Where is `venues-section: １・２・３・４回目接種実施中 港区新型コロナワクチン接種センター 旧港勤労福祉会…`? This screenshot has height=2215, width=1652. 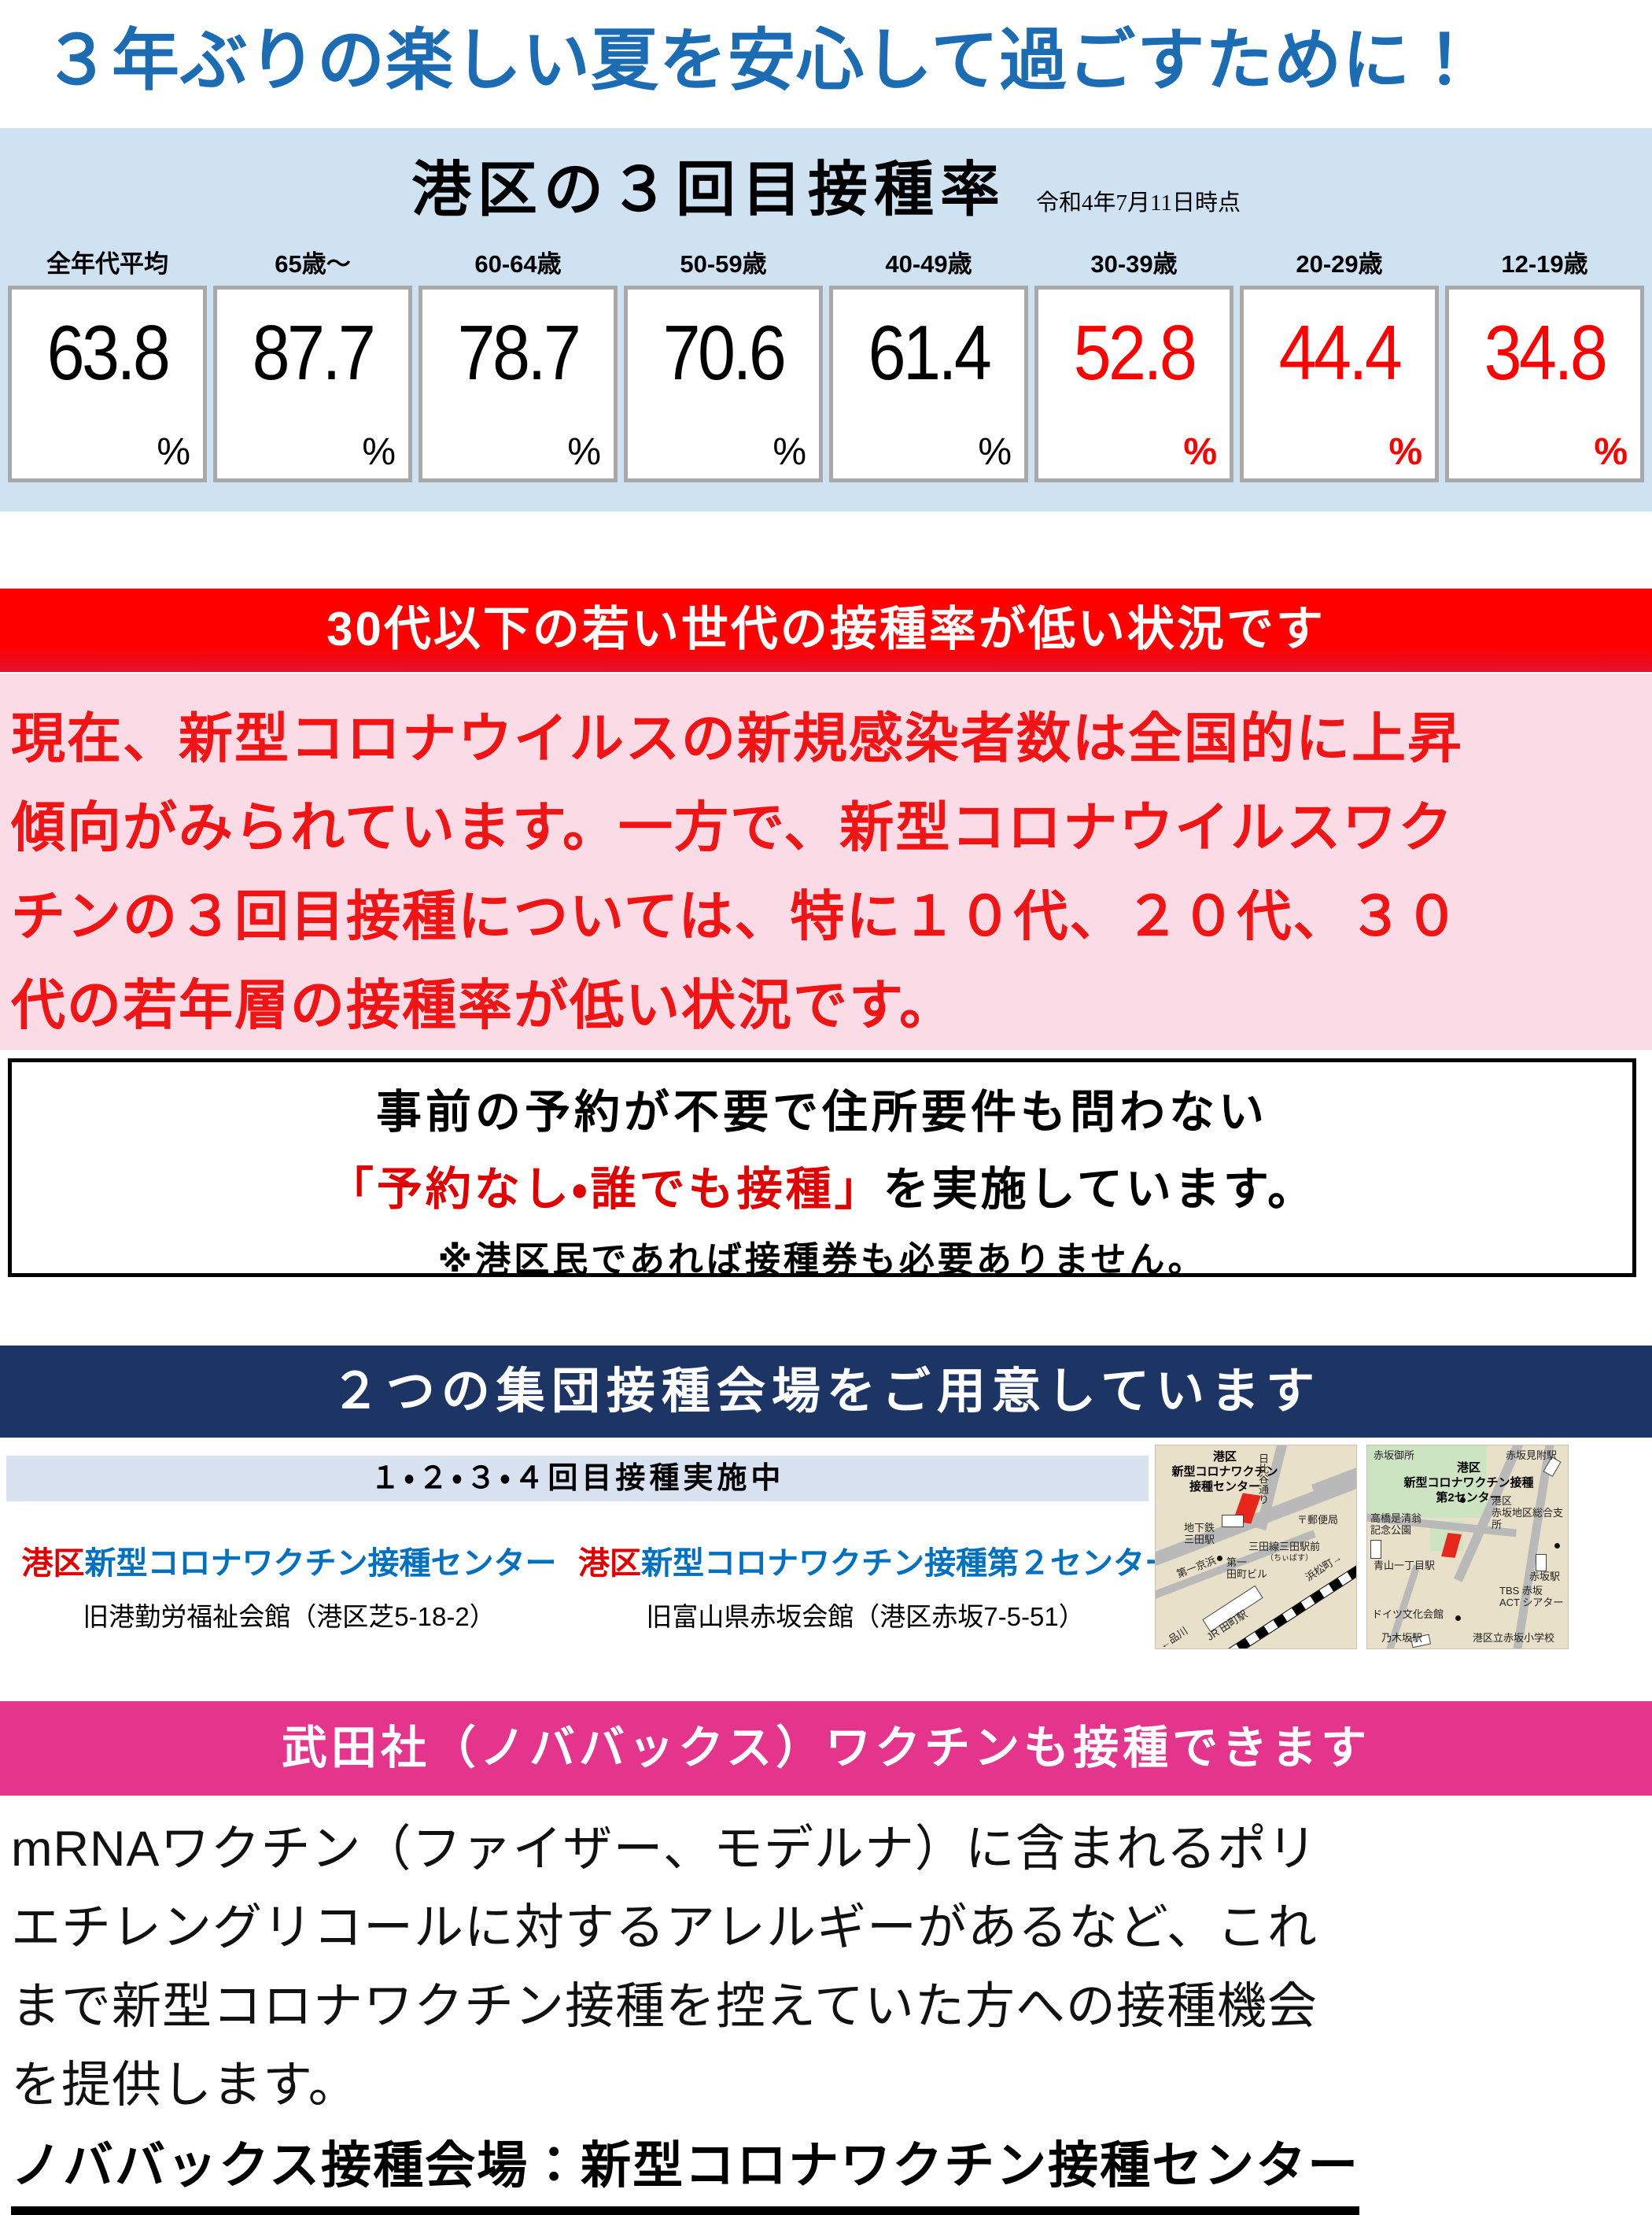 venues-section: １・２・３・４回目接種実施中 港区新型コロナワクチン接種センター 旧港勤労福祉会… is located at coordinates (826, 1571).